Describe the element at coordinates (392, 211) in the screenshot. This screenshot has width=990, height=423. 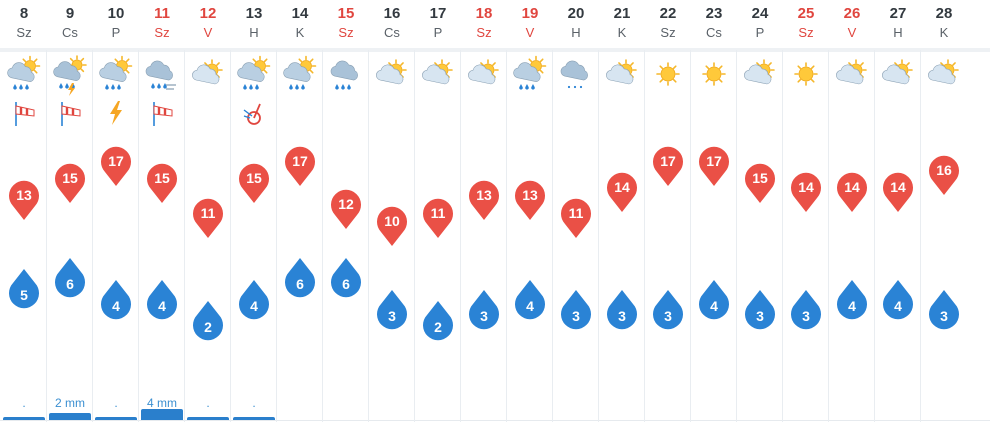
I see `day-column: 16 Cs 10 3` at that location.